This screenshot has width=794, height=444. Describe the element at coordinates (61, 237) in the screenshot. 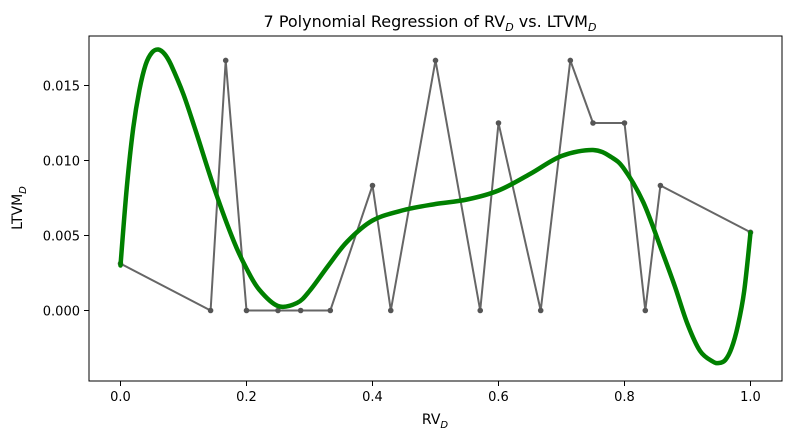

I see `y-tick-label: 0.005` at that location.